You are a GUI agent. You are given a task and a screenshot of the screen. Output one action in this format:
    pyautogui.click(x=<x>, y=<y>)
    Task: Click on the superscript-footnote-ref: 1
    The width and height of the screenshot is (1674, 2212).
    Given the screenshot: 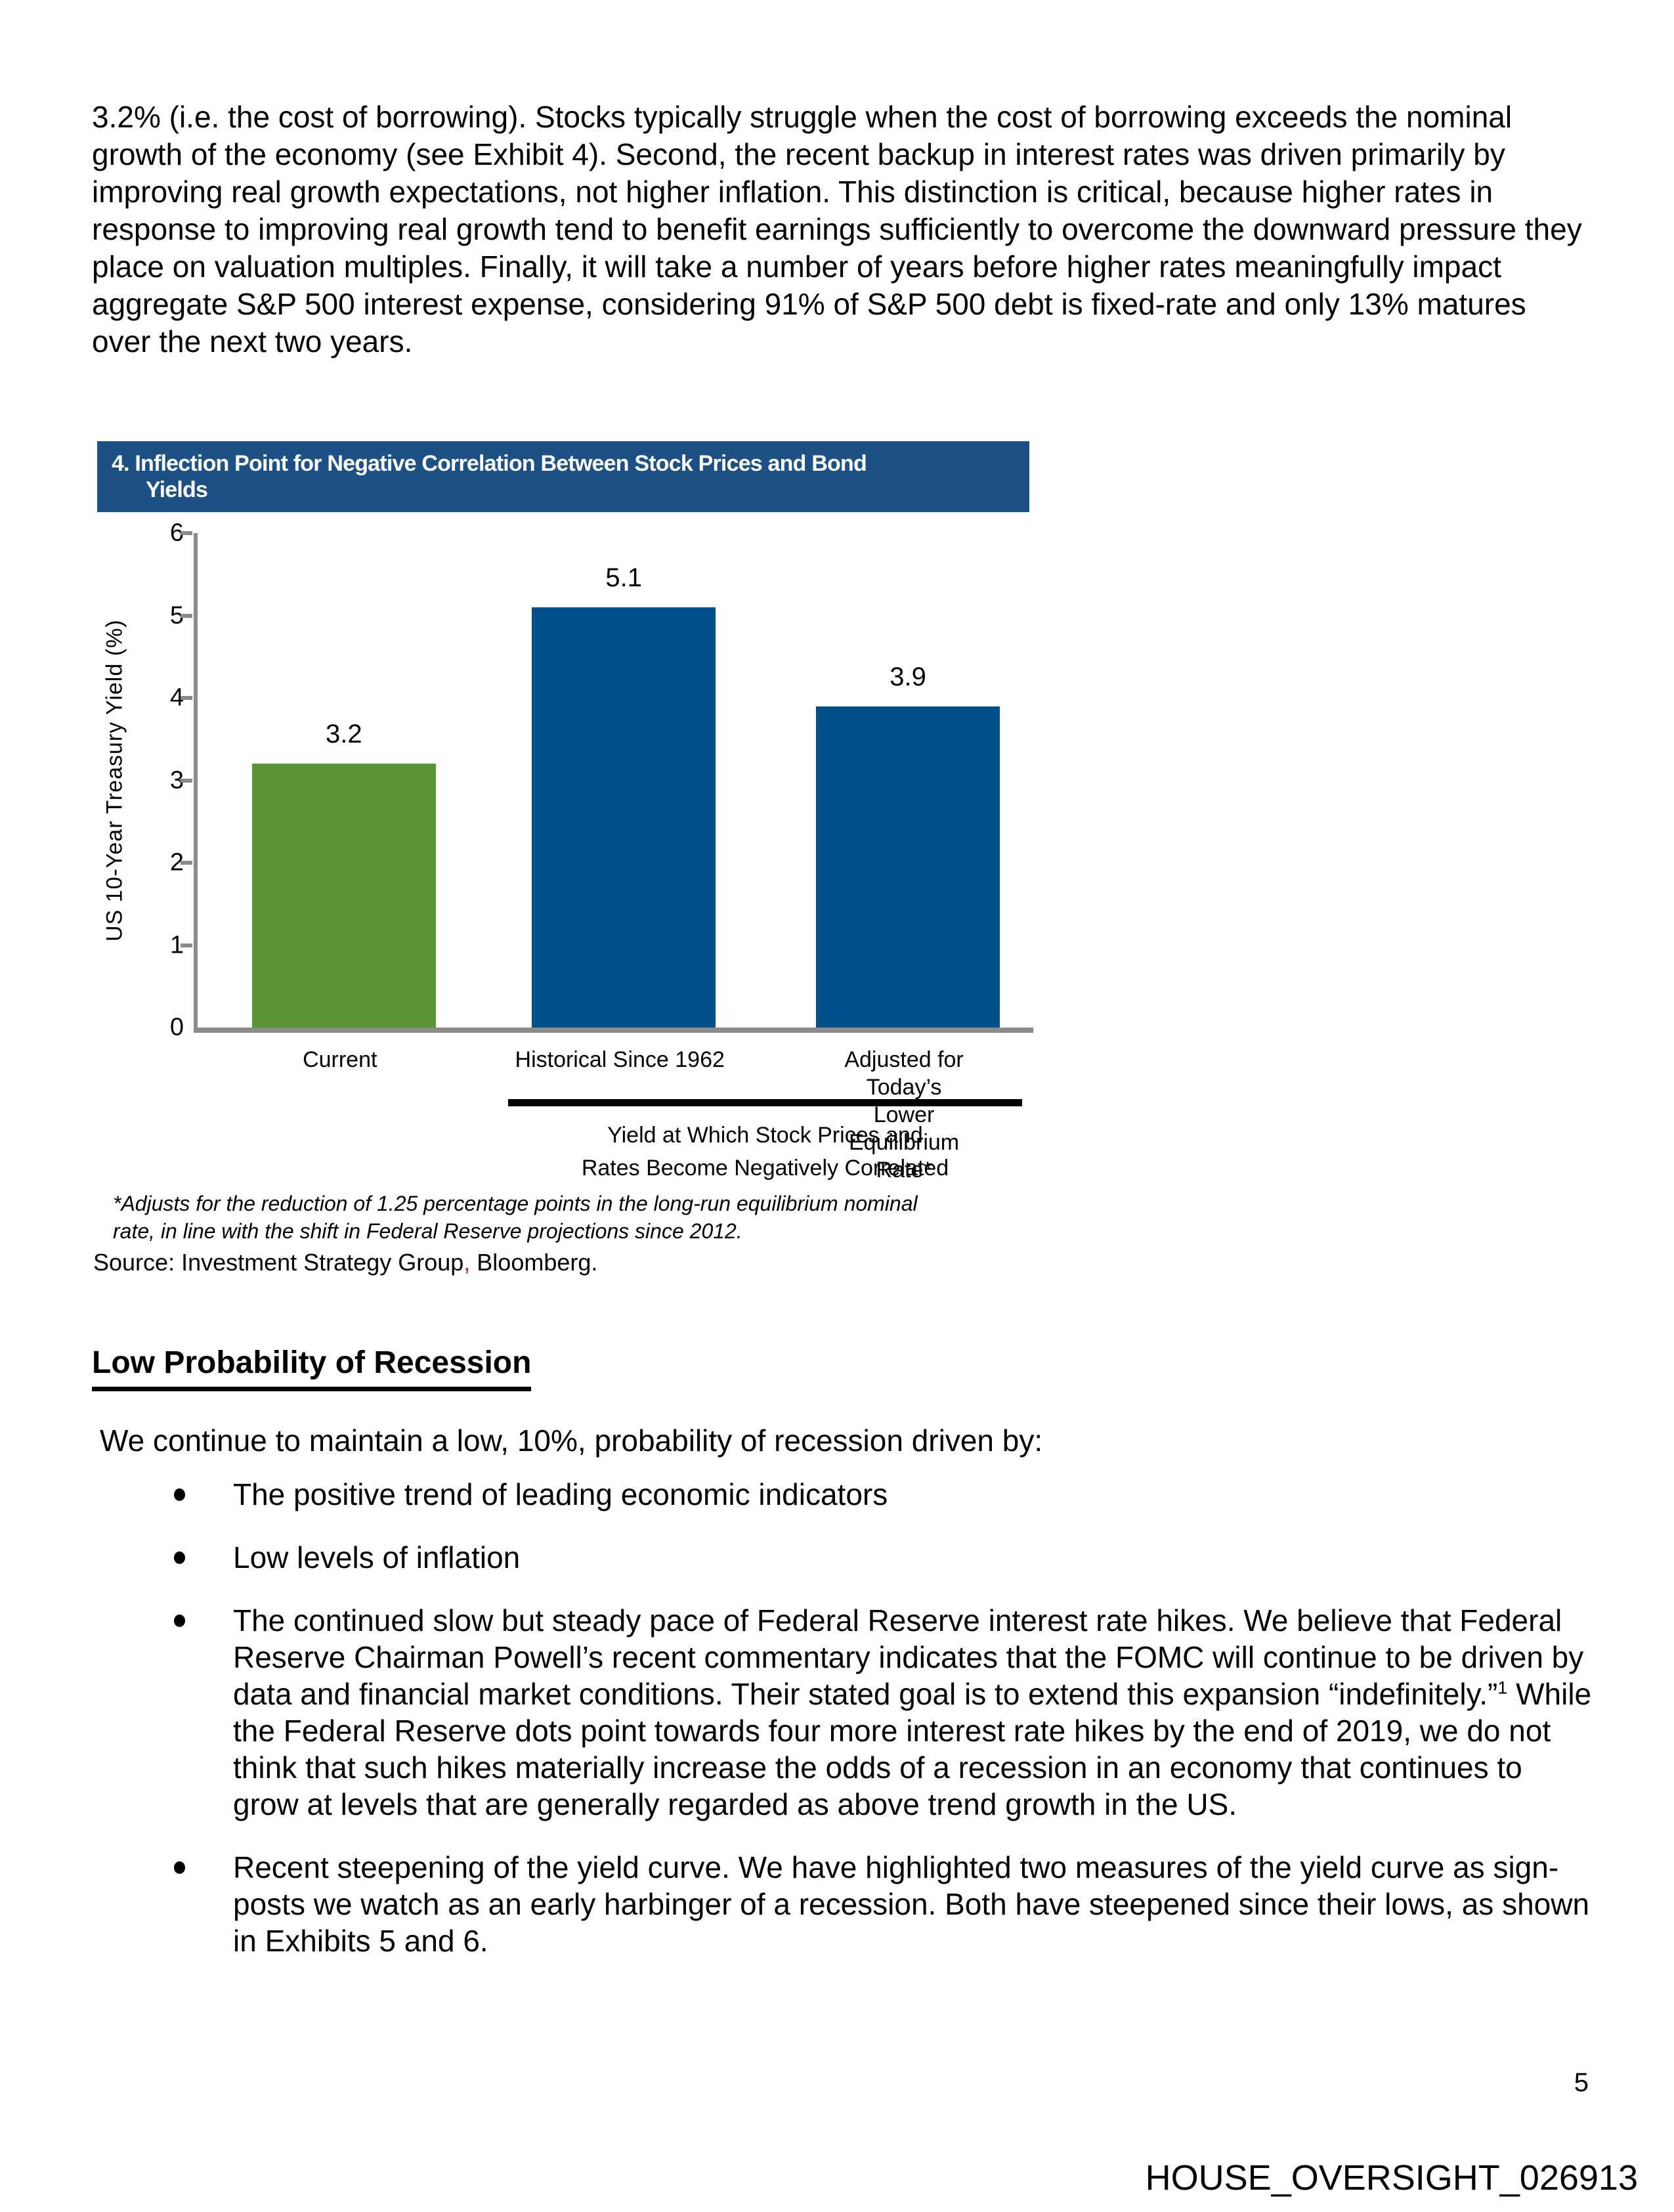 What is the action you would take?
    pyautogui.click(x=1502, y=1688)
    